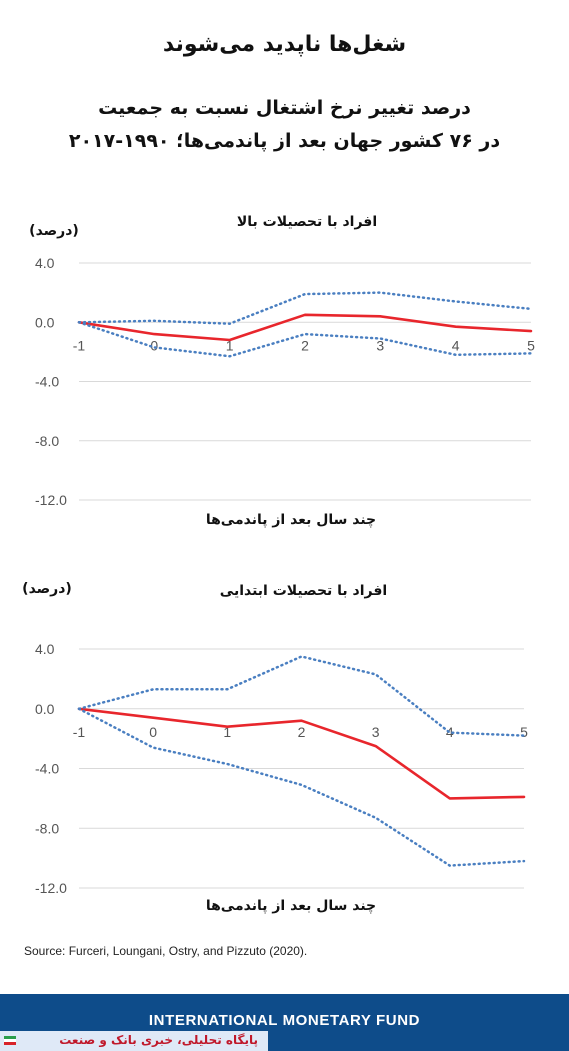 The image size is (569, 1051). Describe the element at coordinates (307, 222) in the screenshot. I see `chart-title: افراد با تحصیلات بالا` at that location.